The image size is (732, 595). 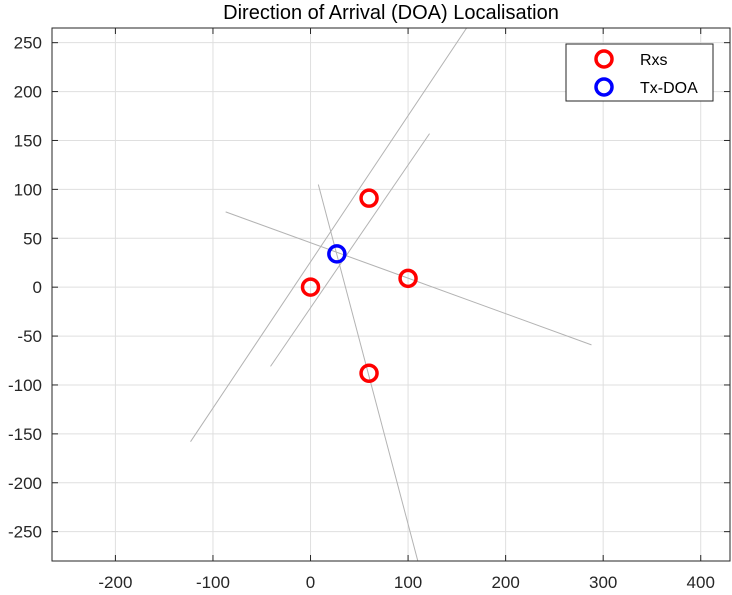 What do you see at coordinates (604, 87) in the screenshot?
I see `legend-marker-tx-doa` at bounding box center [604, 87].